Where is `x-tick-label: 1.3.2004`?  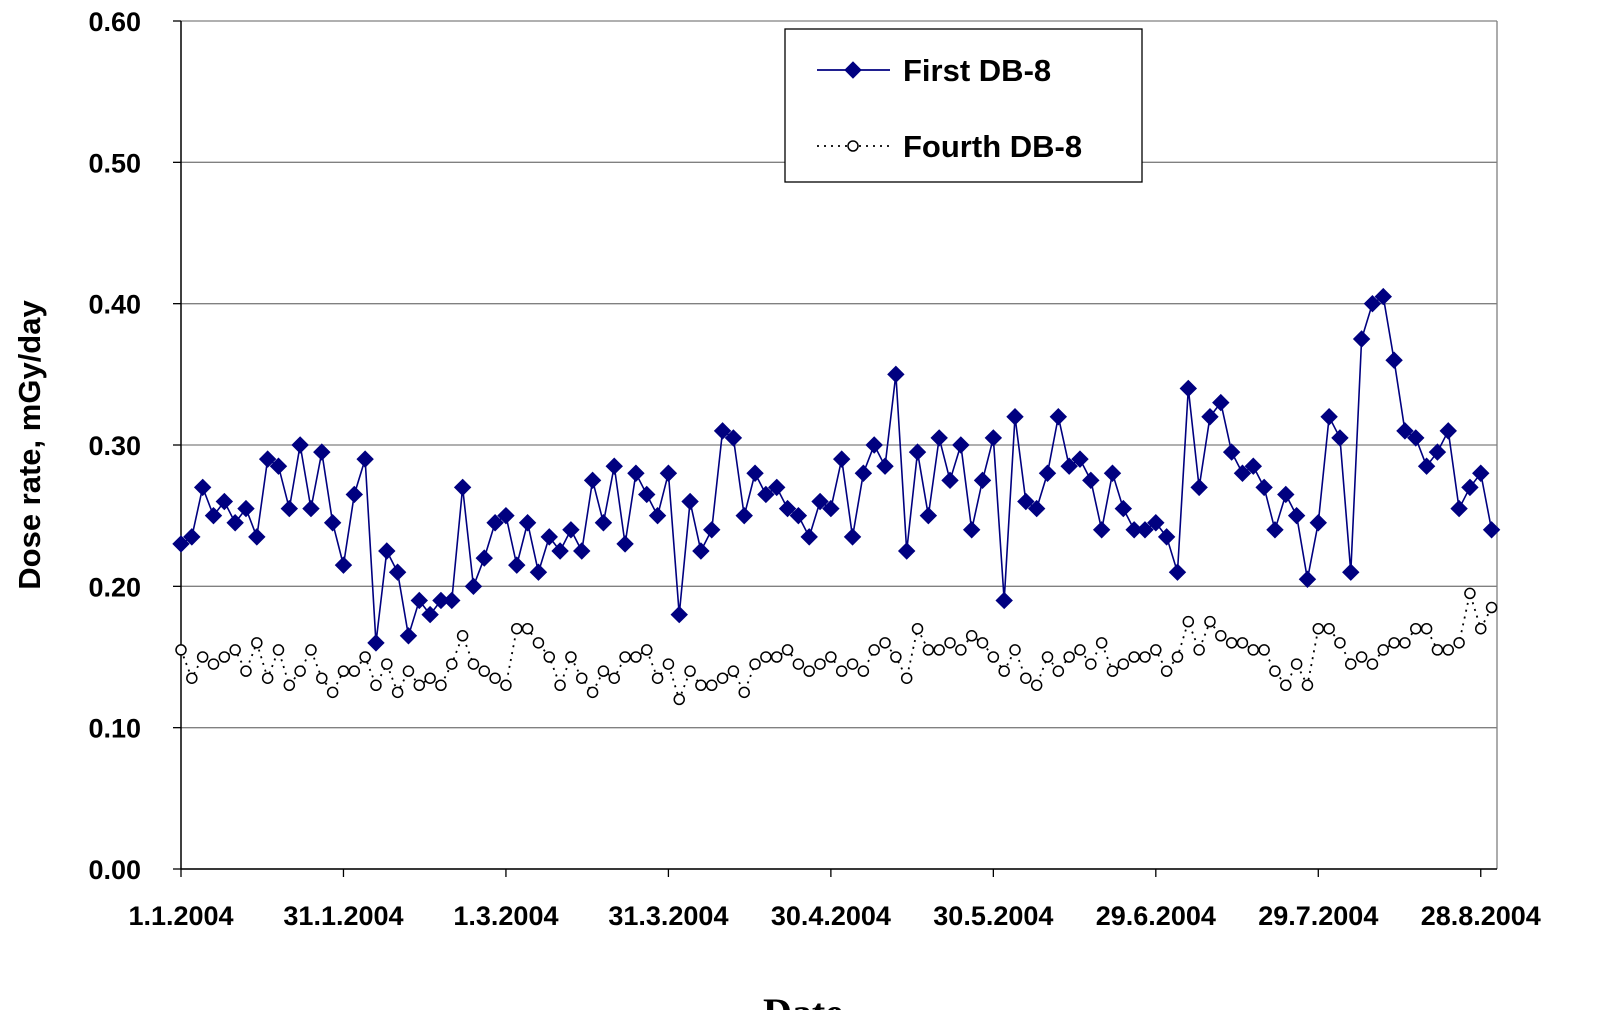
x-tick-label: 1.3.2004 is located at coordinates (505, 916).